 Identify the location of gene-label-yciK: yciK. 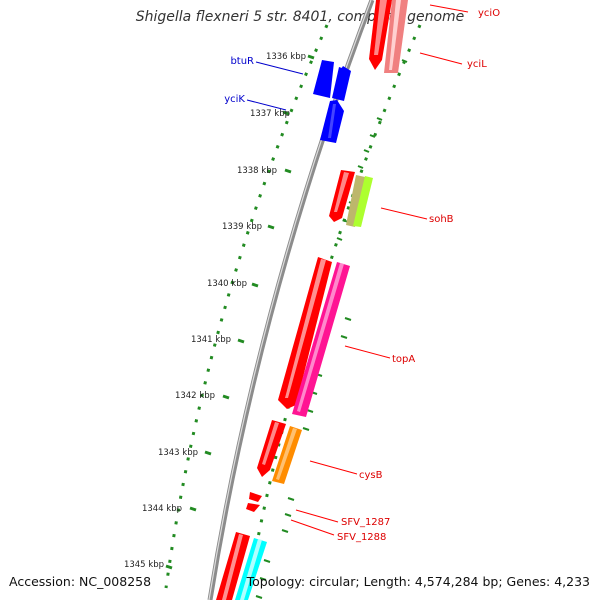
(234, 99).